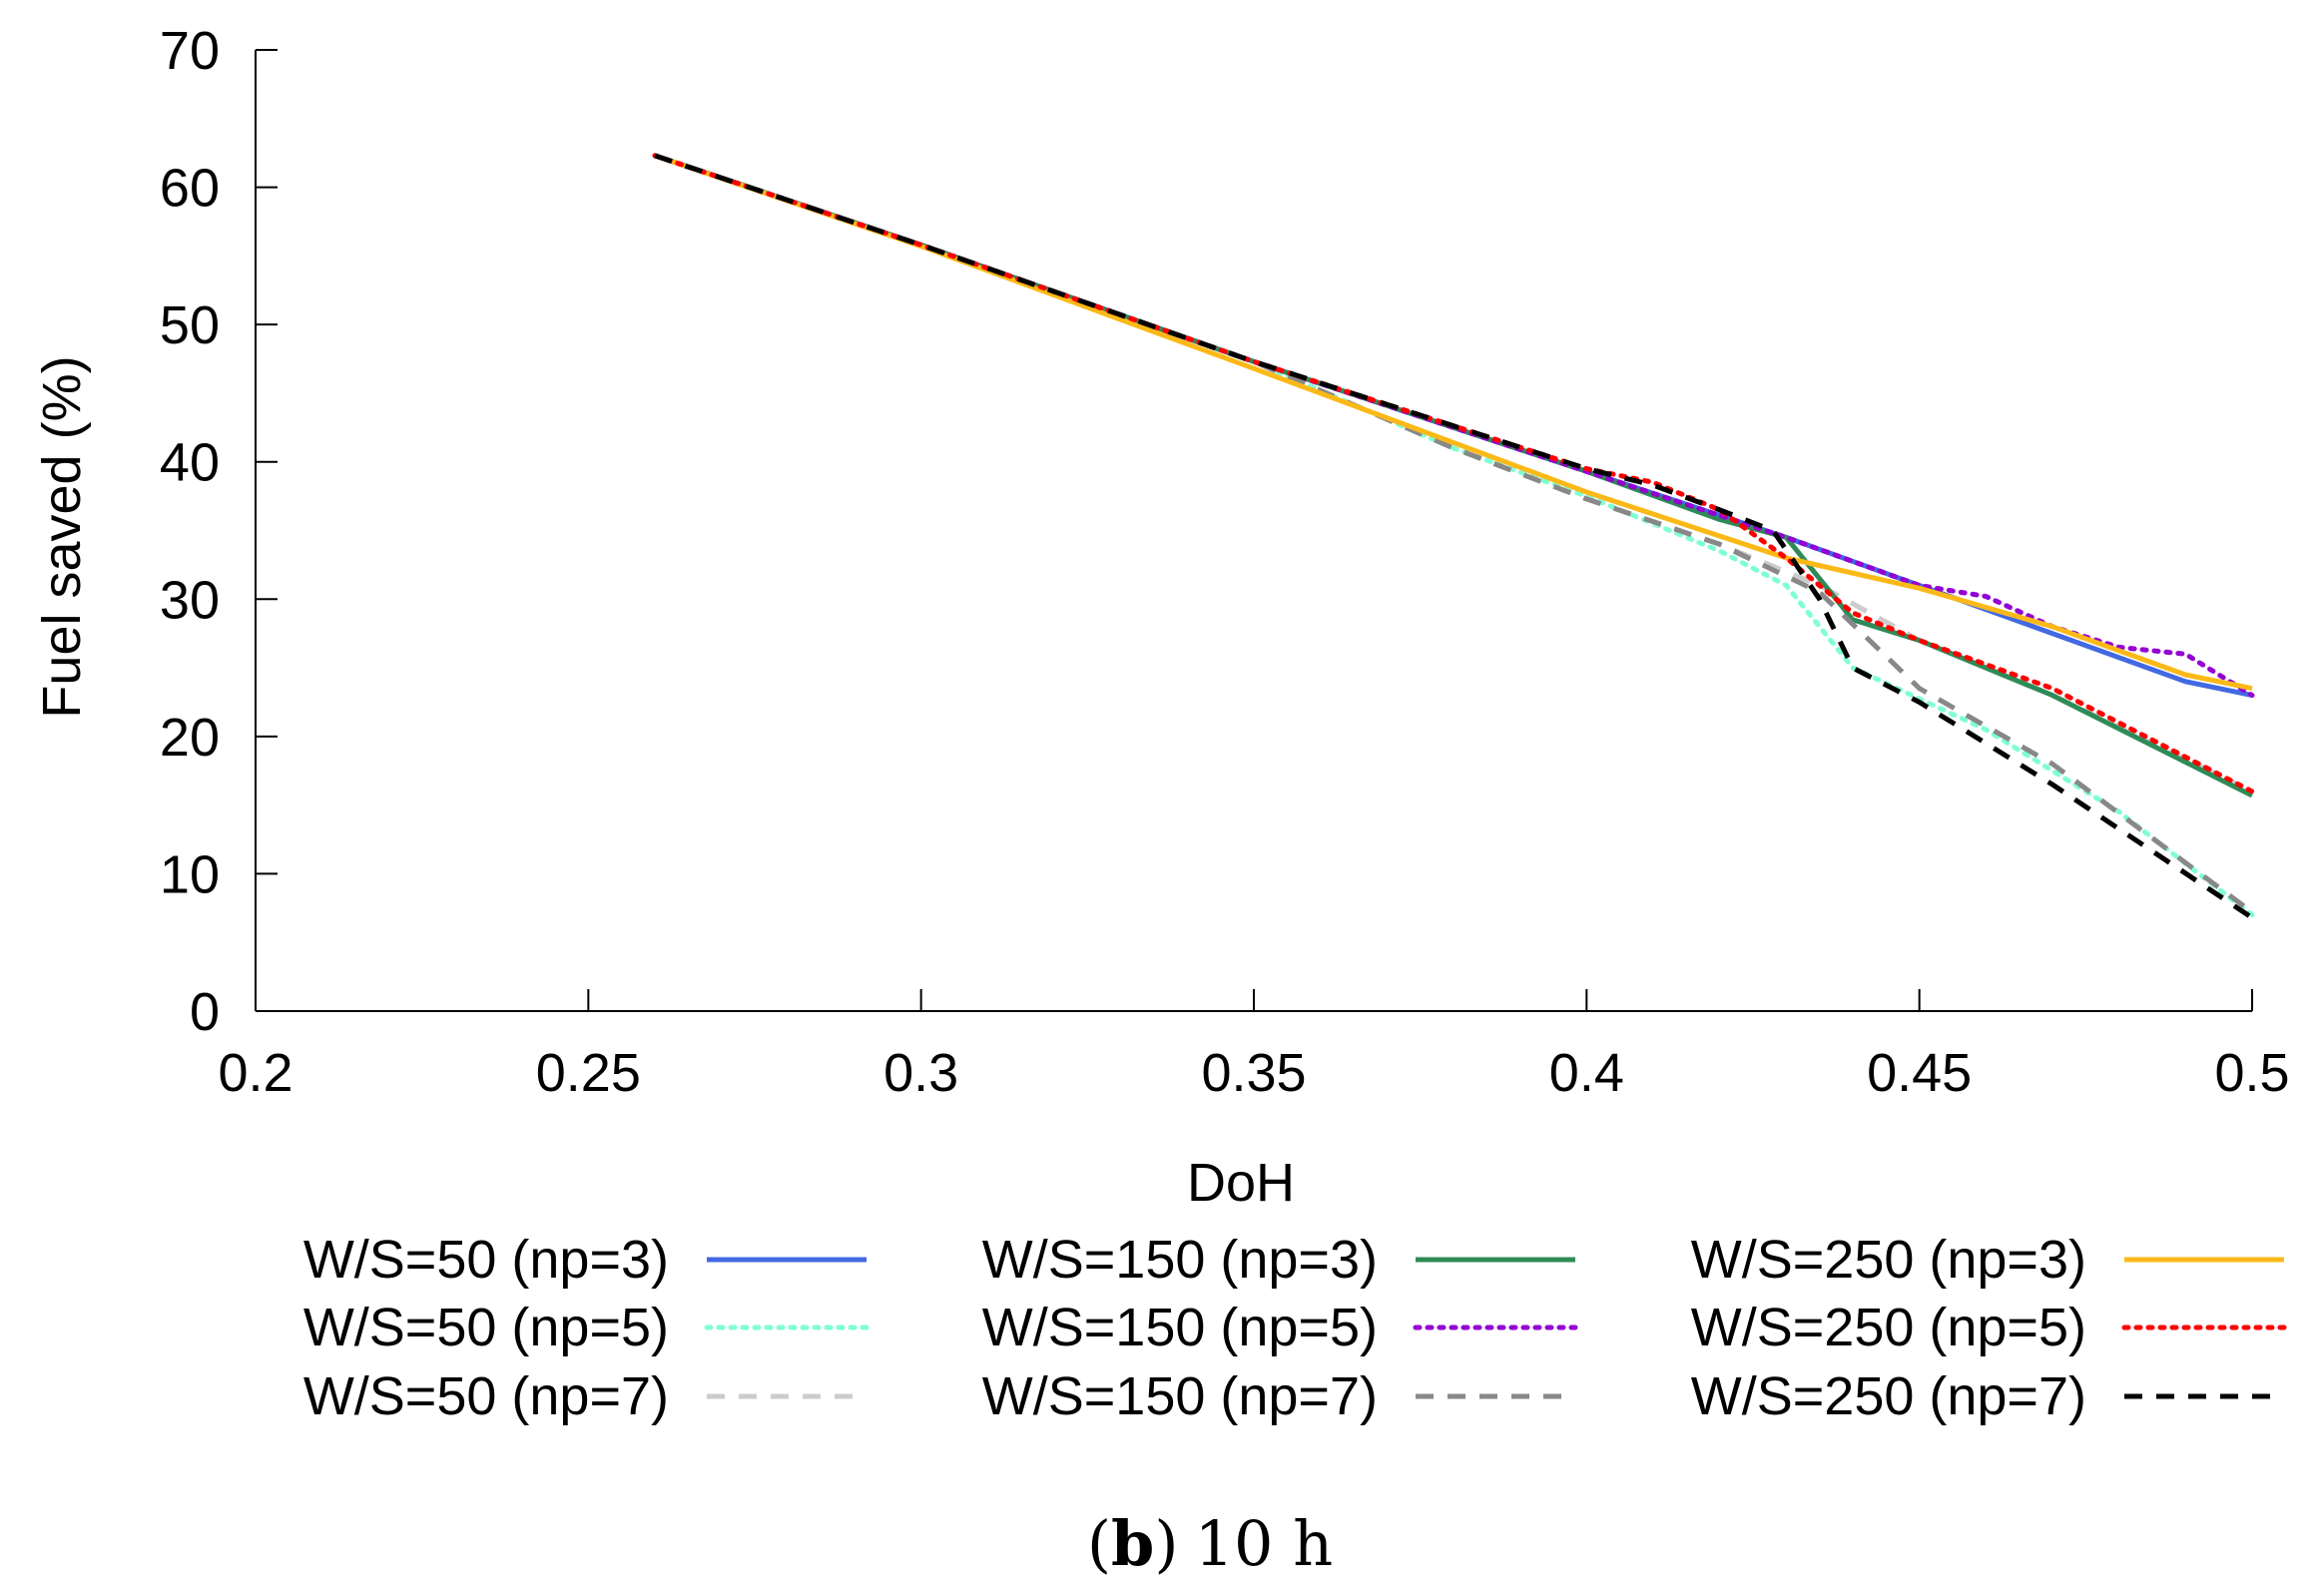  What do you see at coordinates (190, 51) in the screenshot?
I see `y-tick-label: 70` at bounding box center [190, 51].